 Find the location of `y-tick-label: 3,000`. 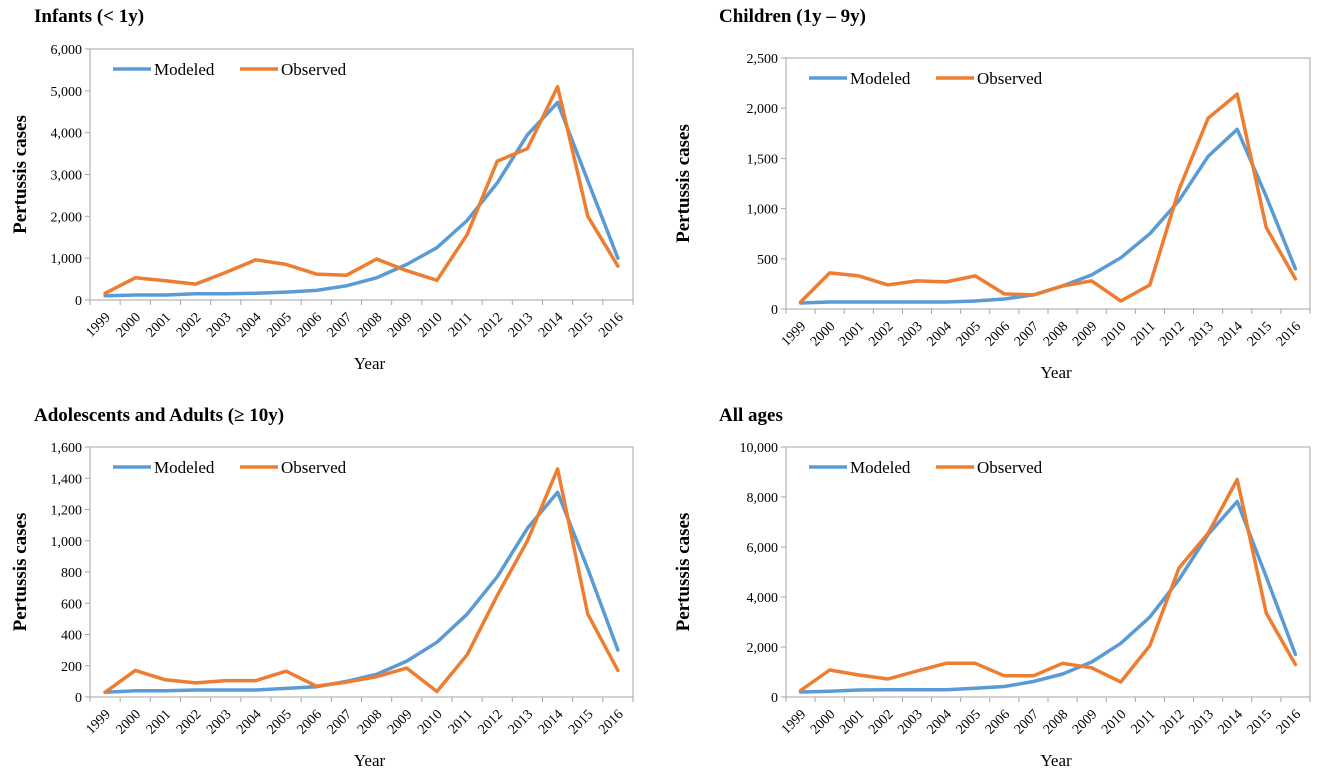

y-tick-label: 3,000 is located at coordinates (67, 176).